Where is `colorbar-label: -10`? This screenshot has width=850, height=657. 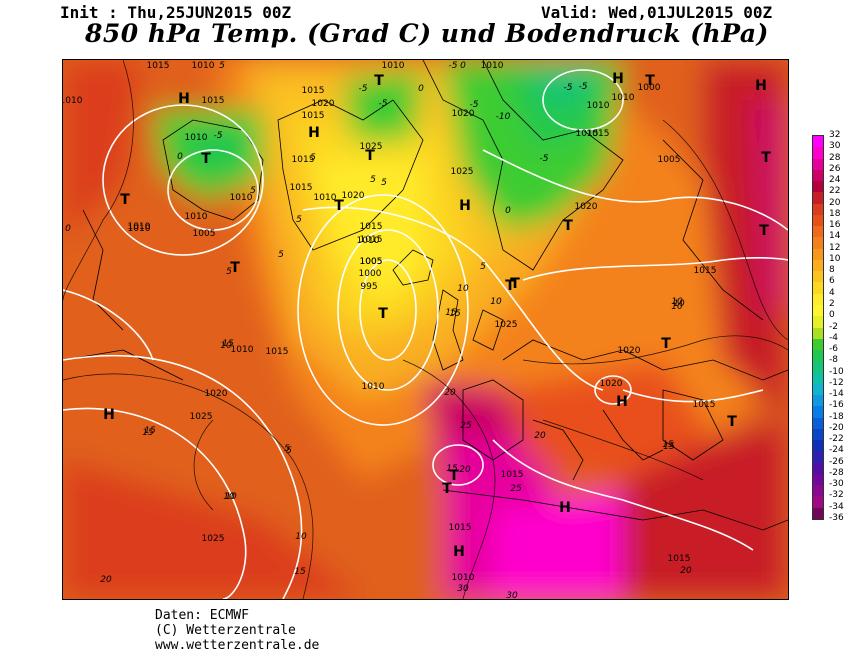 colorbar-label: -10 is located at coordinates (836, 371).